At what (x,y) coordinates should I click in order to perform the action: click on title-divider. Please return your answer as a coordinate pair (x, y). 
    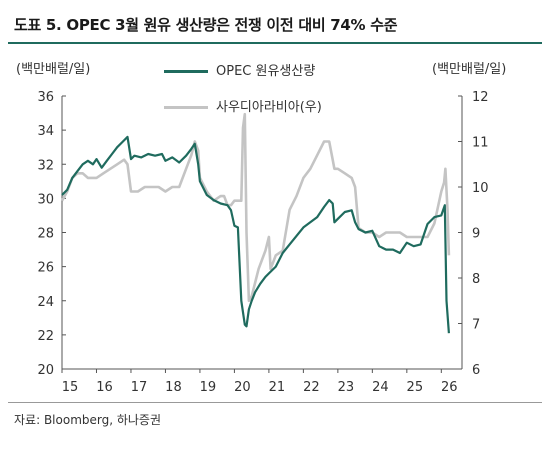
    Looking at the image, I should click on (275, 43).